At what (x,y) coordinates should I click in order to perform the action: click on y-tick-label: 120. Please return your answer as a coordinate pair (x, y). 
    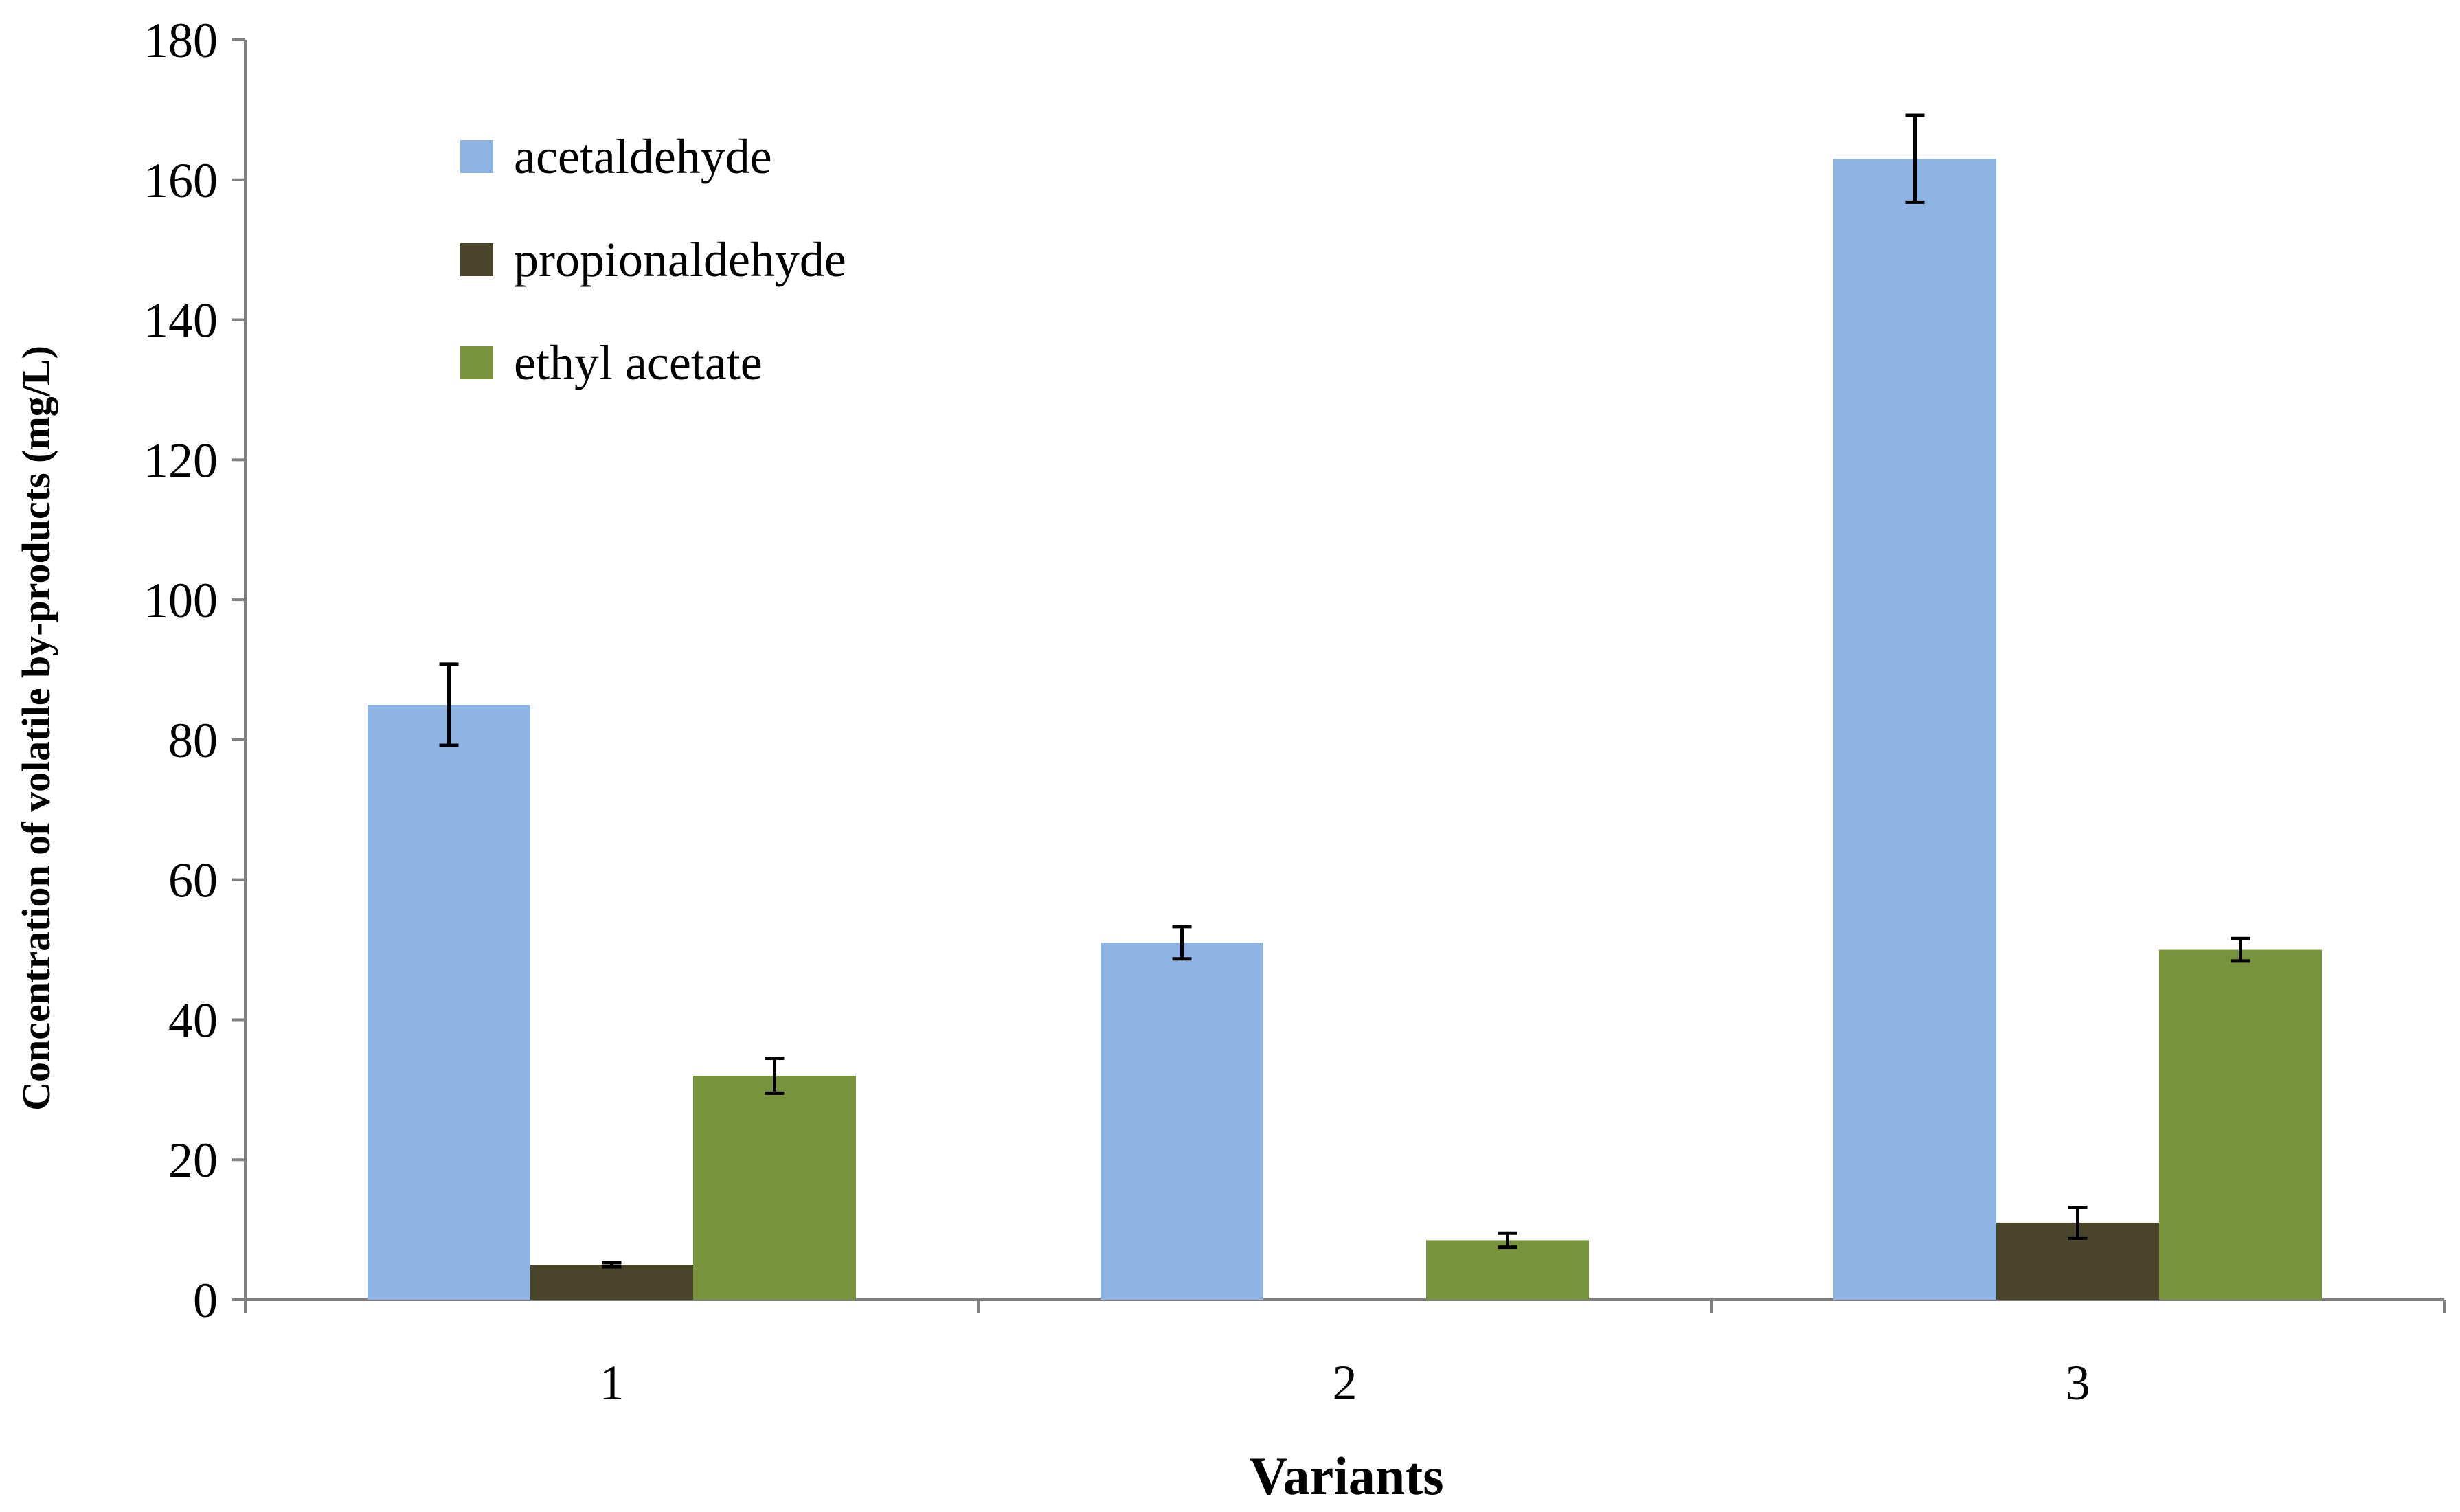
    Looking at the image, I should click on (181, 460).